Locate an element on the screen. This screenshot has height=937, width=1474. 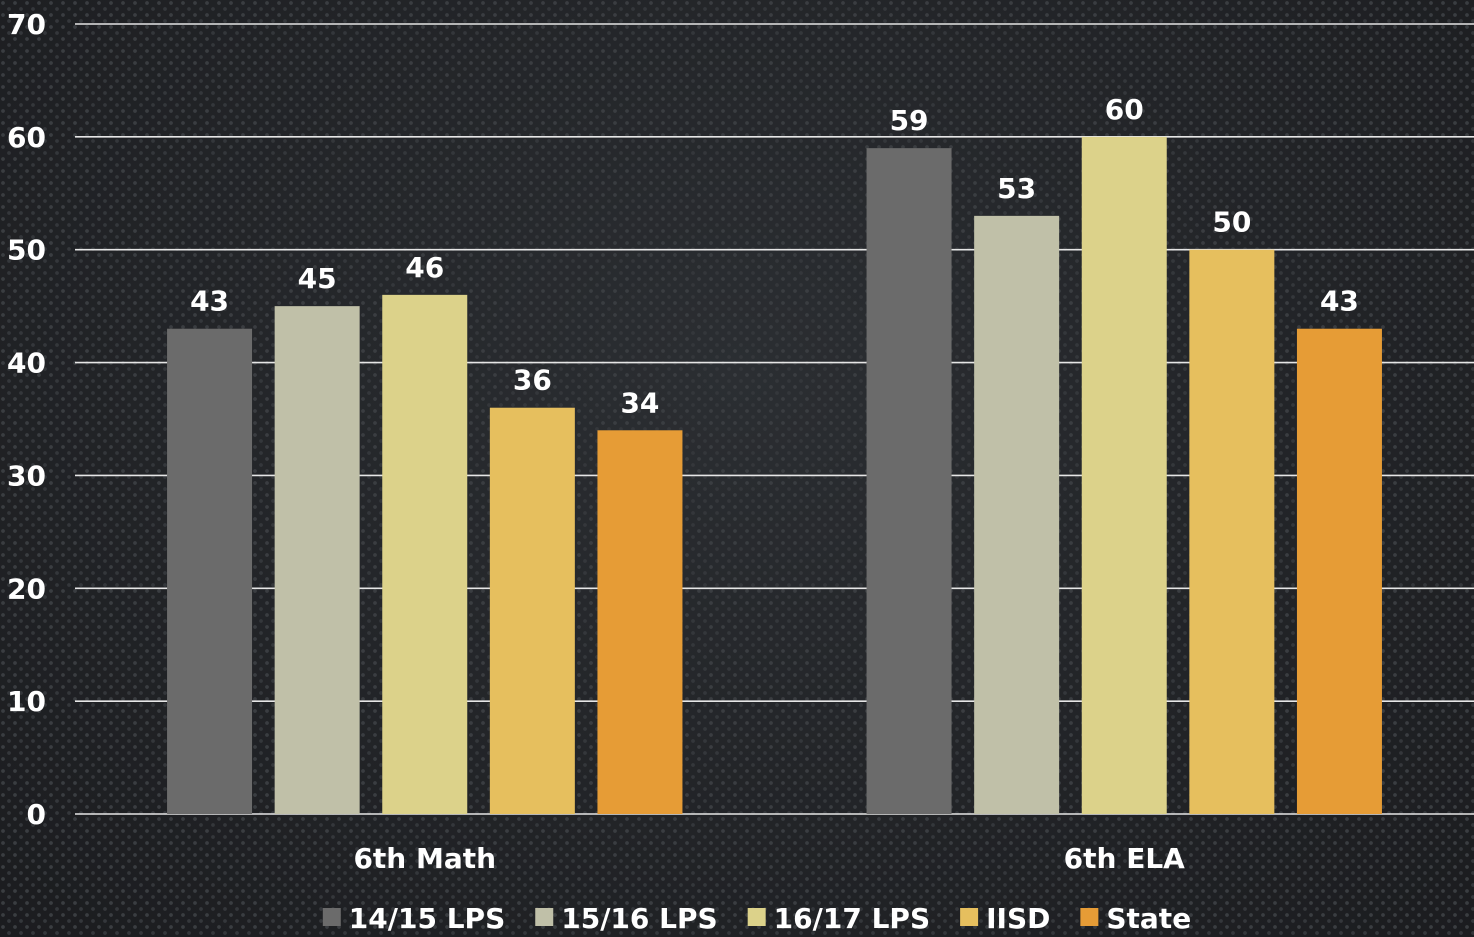
category-label: 6th Math is located at coordinates (424, 858).